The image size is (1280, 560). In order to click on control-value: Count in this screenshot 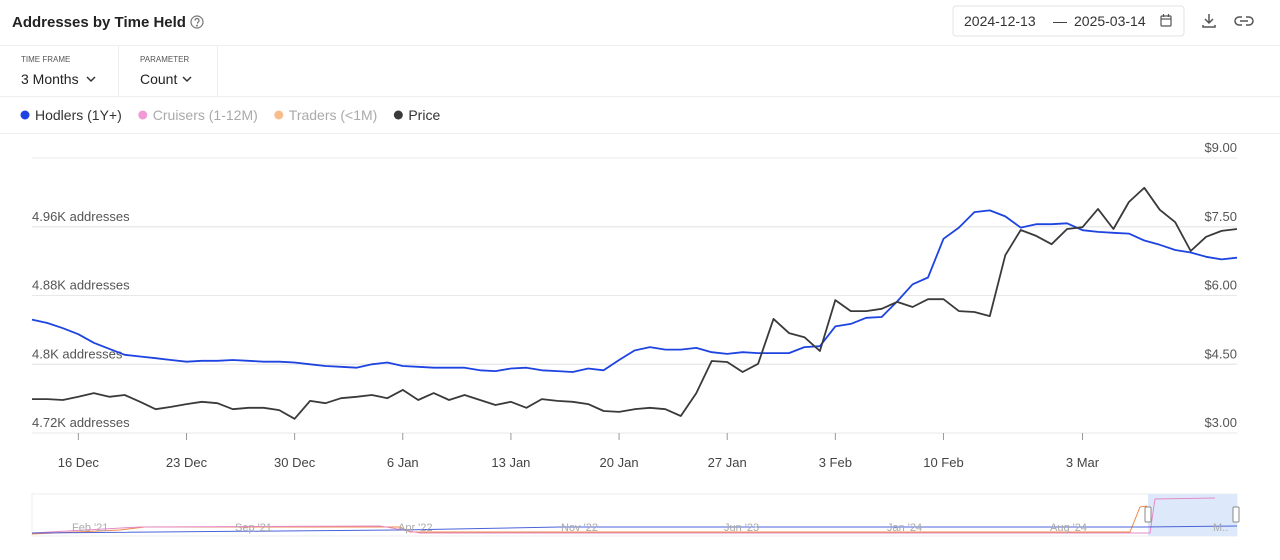, I will do `click(158, 79)`.